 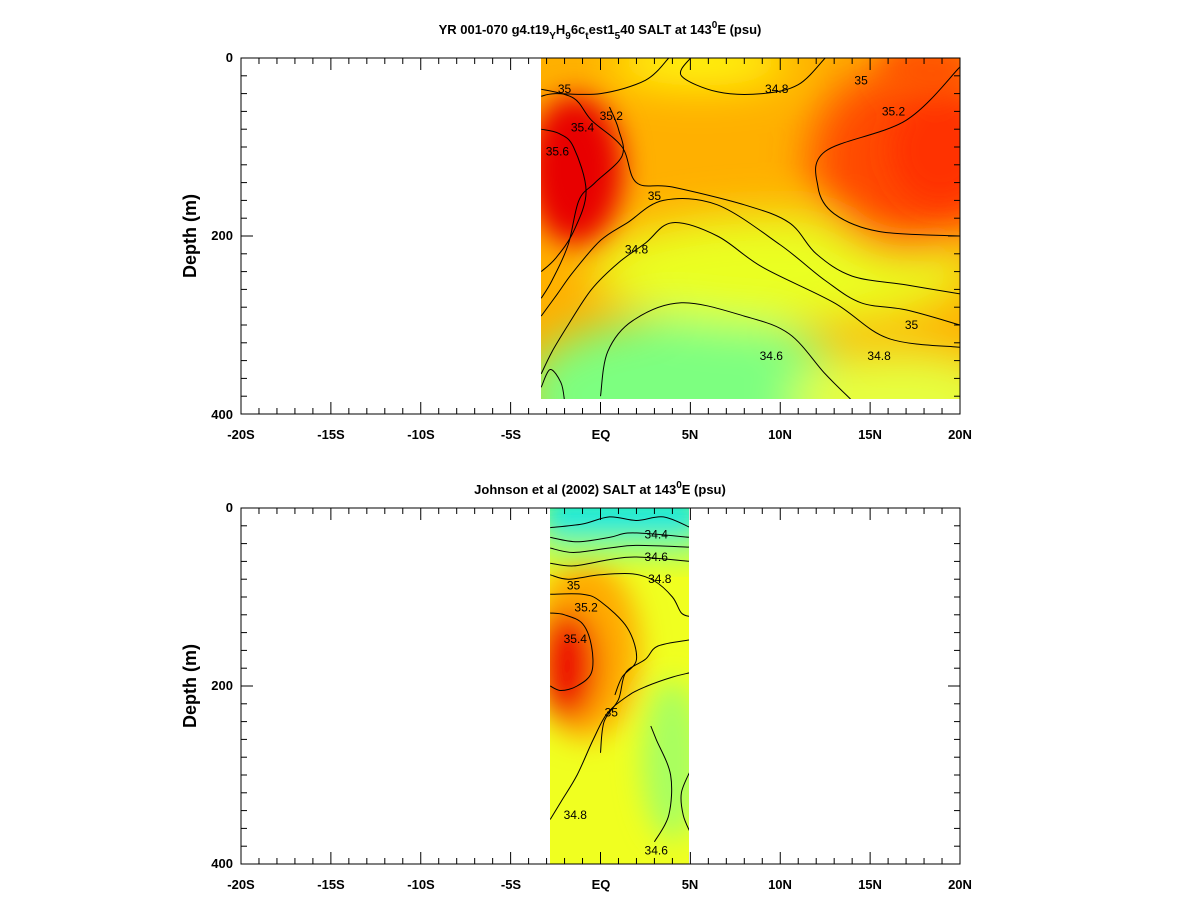 What do you see at coordinates (600, 488) in the screenshot?
I see `panel-title: Johnson et al (2002) SALT at 1430E (psu)` at bounding box center [600, 488].